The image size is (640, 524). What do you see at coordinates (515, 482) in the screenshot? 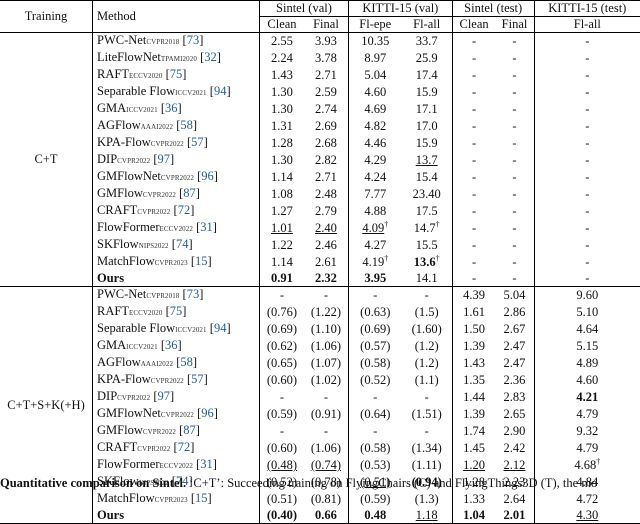
I see `value-cell: 2.23` at bounding box center [515, 482].